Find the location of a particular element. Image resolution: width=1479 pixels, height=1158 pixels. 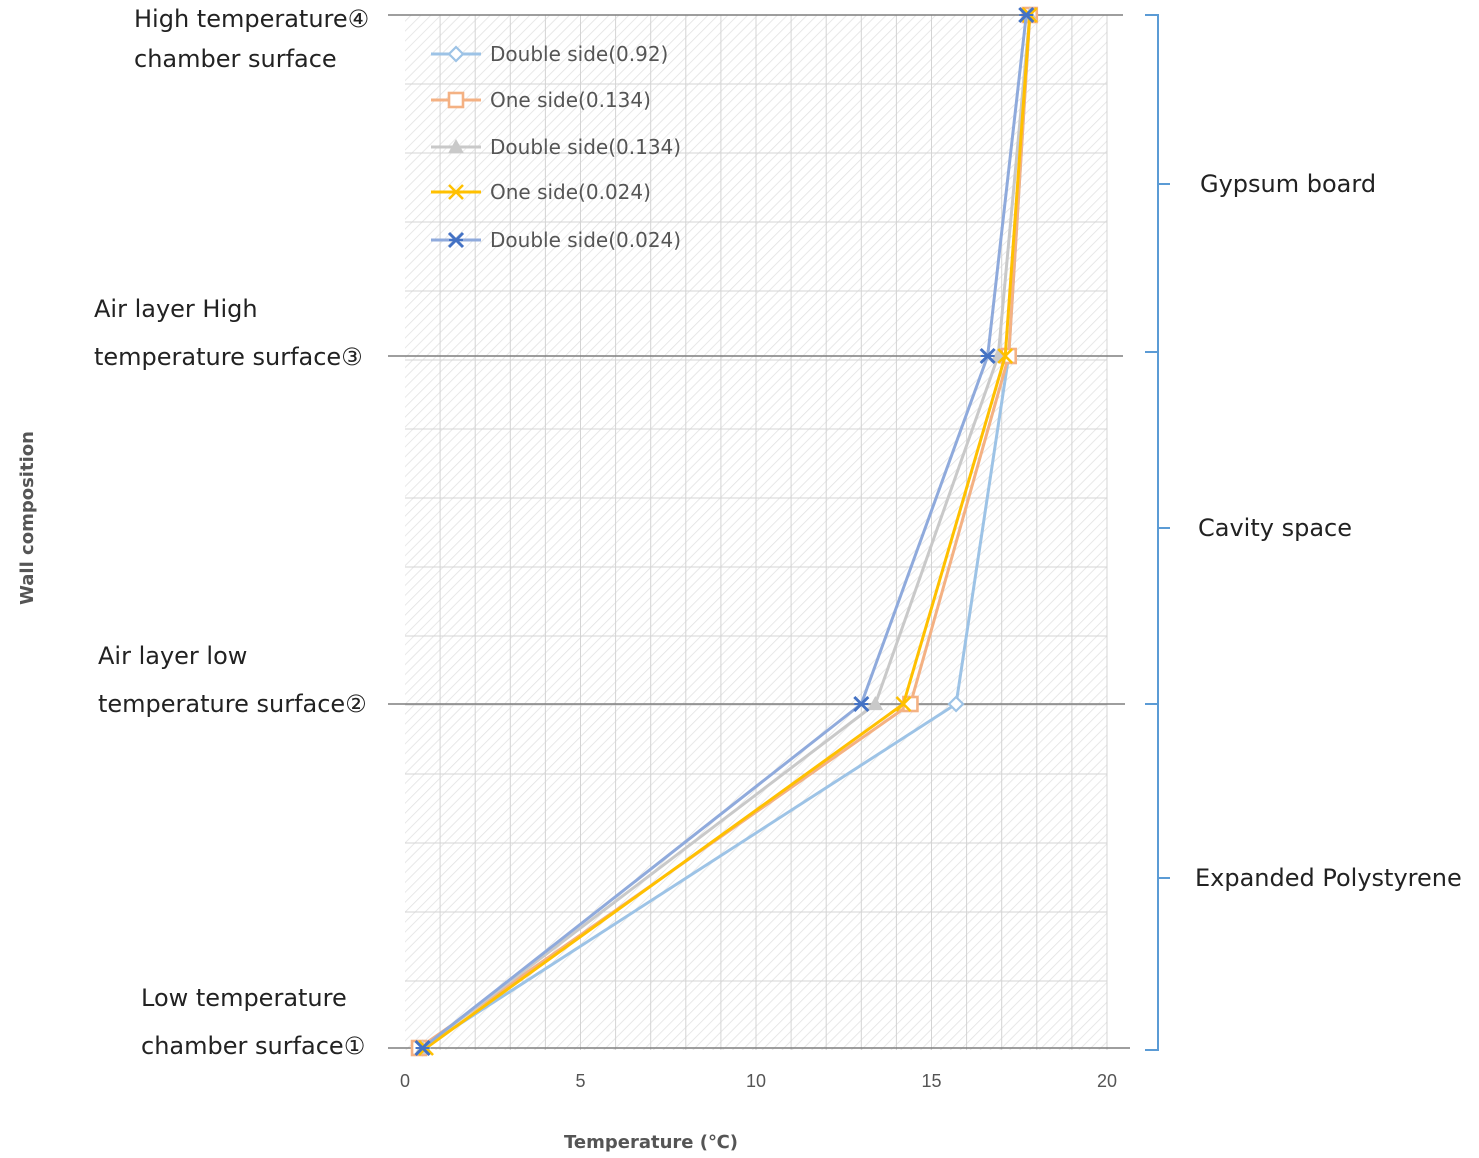

legend-item: Double side(0.024) is located at coordinates (556, 240).